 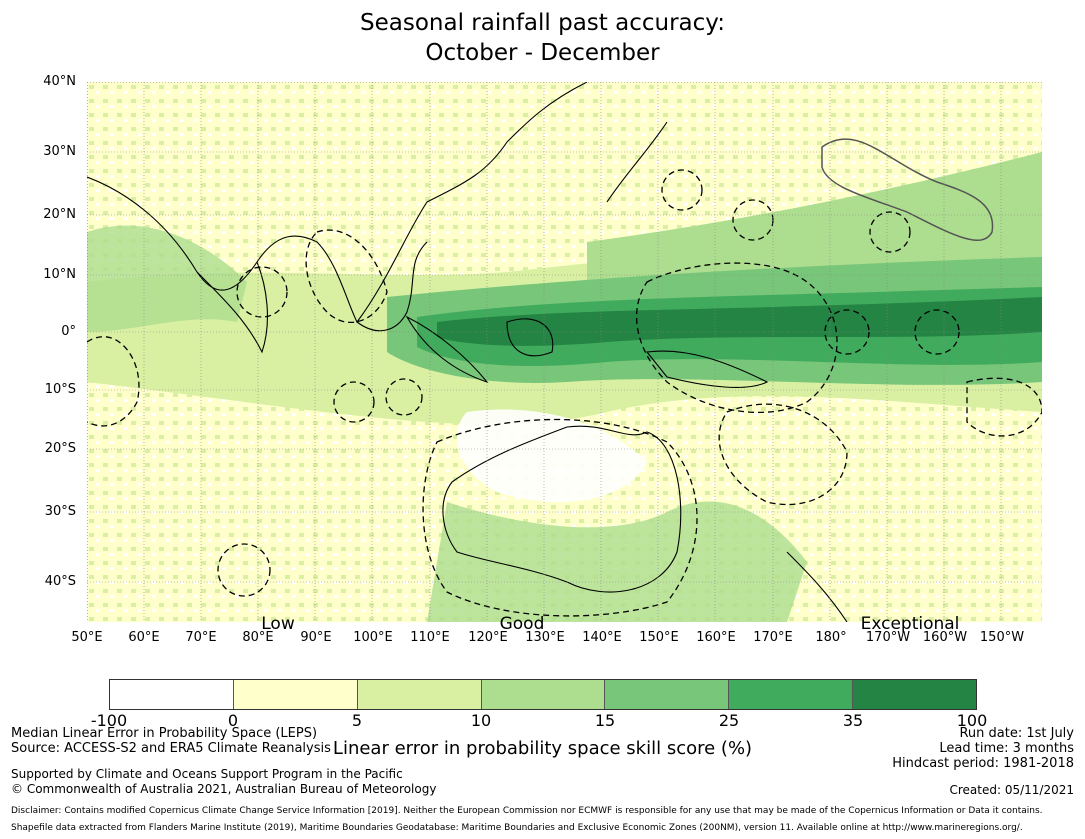 I want to click on category-good: Good, so click(x=522, y=624).